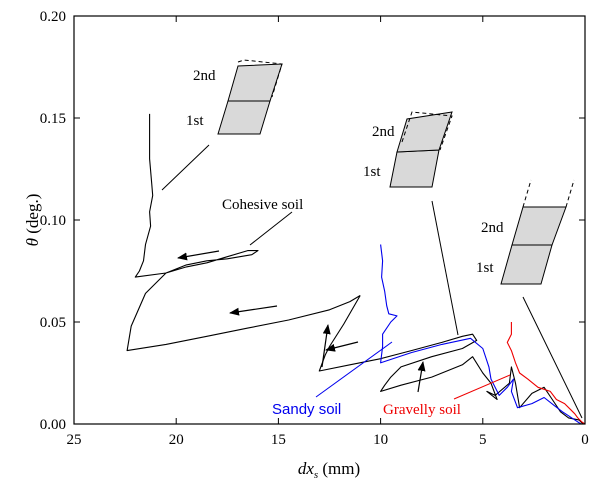  I want to click on x-tick-label: 5, so click(483, 440).